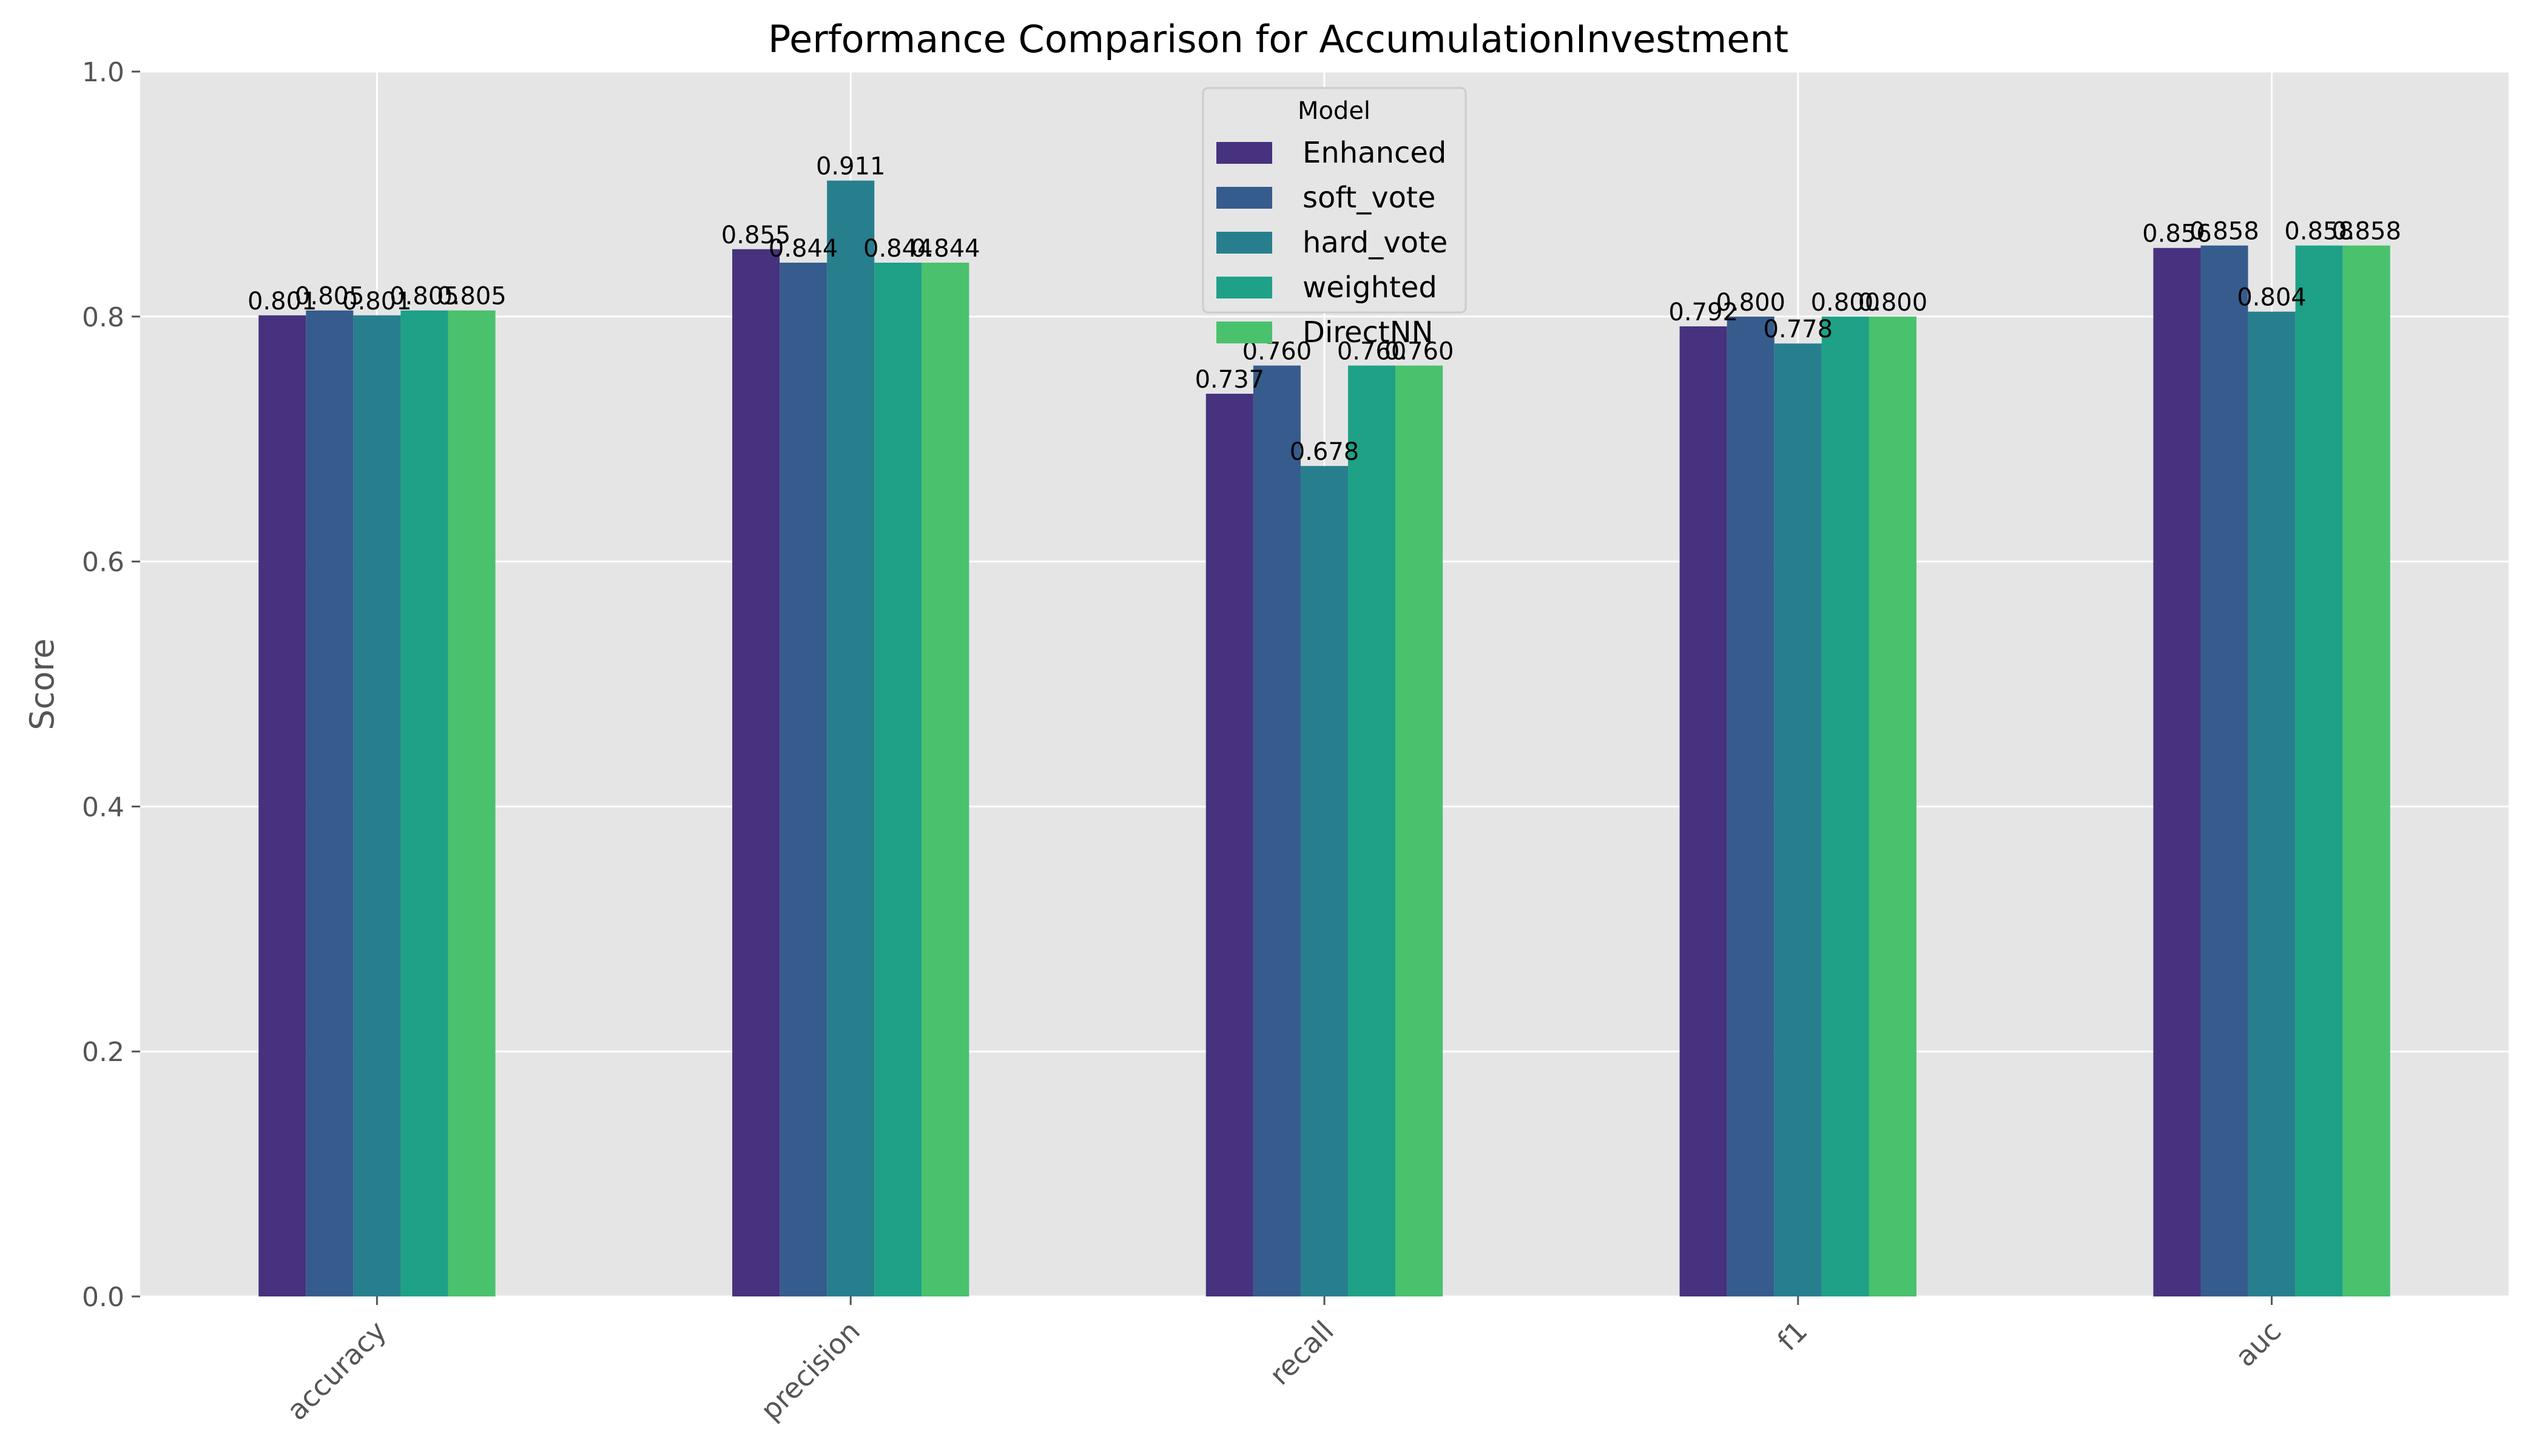 Image resolution: width=2548 pixels, height=1456 pixels. Describe the element at coordinates (1892, 806) in the screenshot. I see `bar-DirectNN-f1` at that location.